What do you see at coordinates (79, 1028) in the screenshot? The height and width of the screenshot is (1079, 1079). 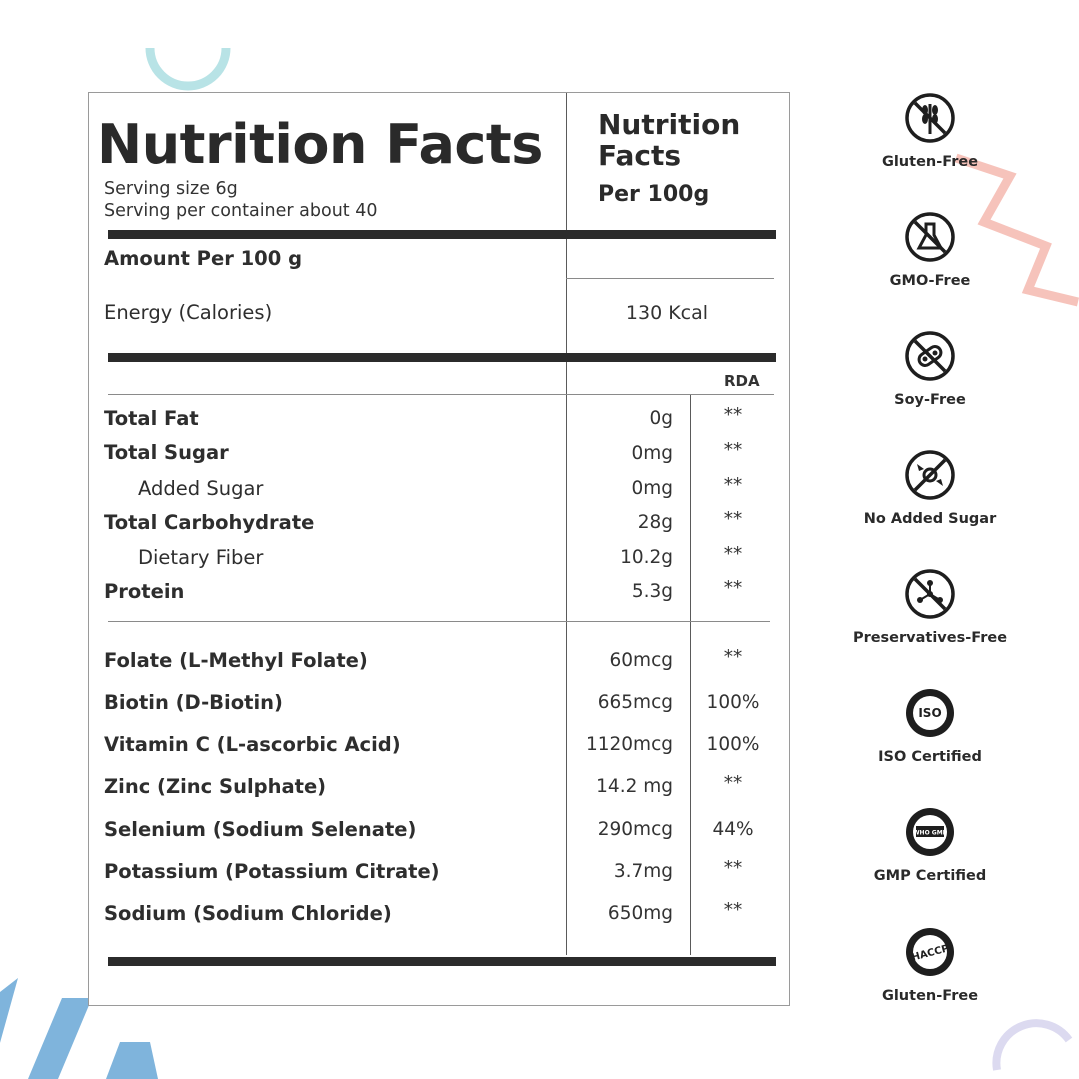 I see `blue-stripes-decoration` at bounding box center [79, 1028].